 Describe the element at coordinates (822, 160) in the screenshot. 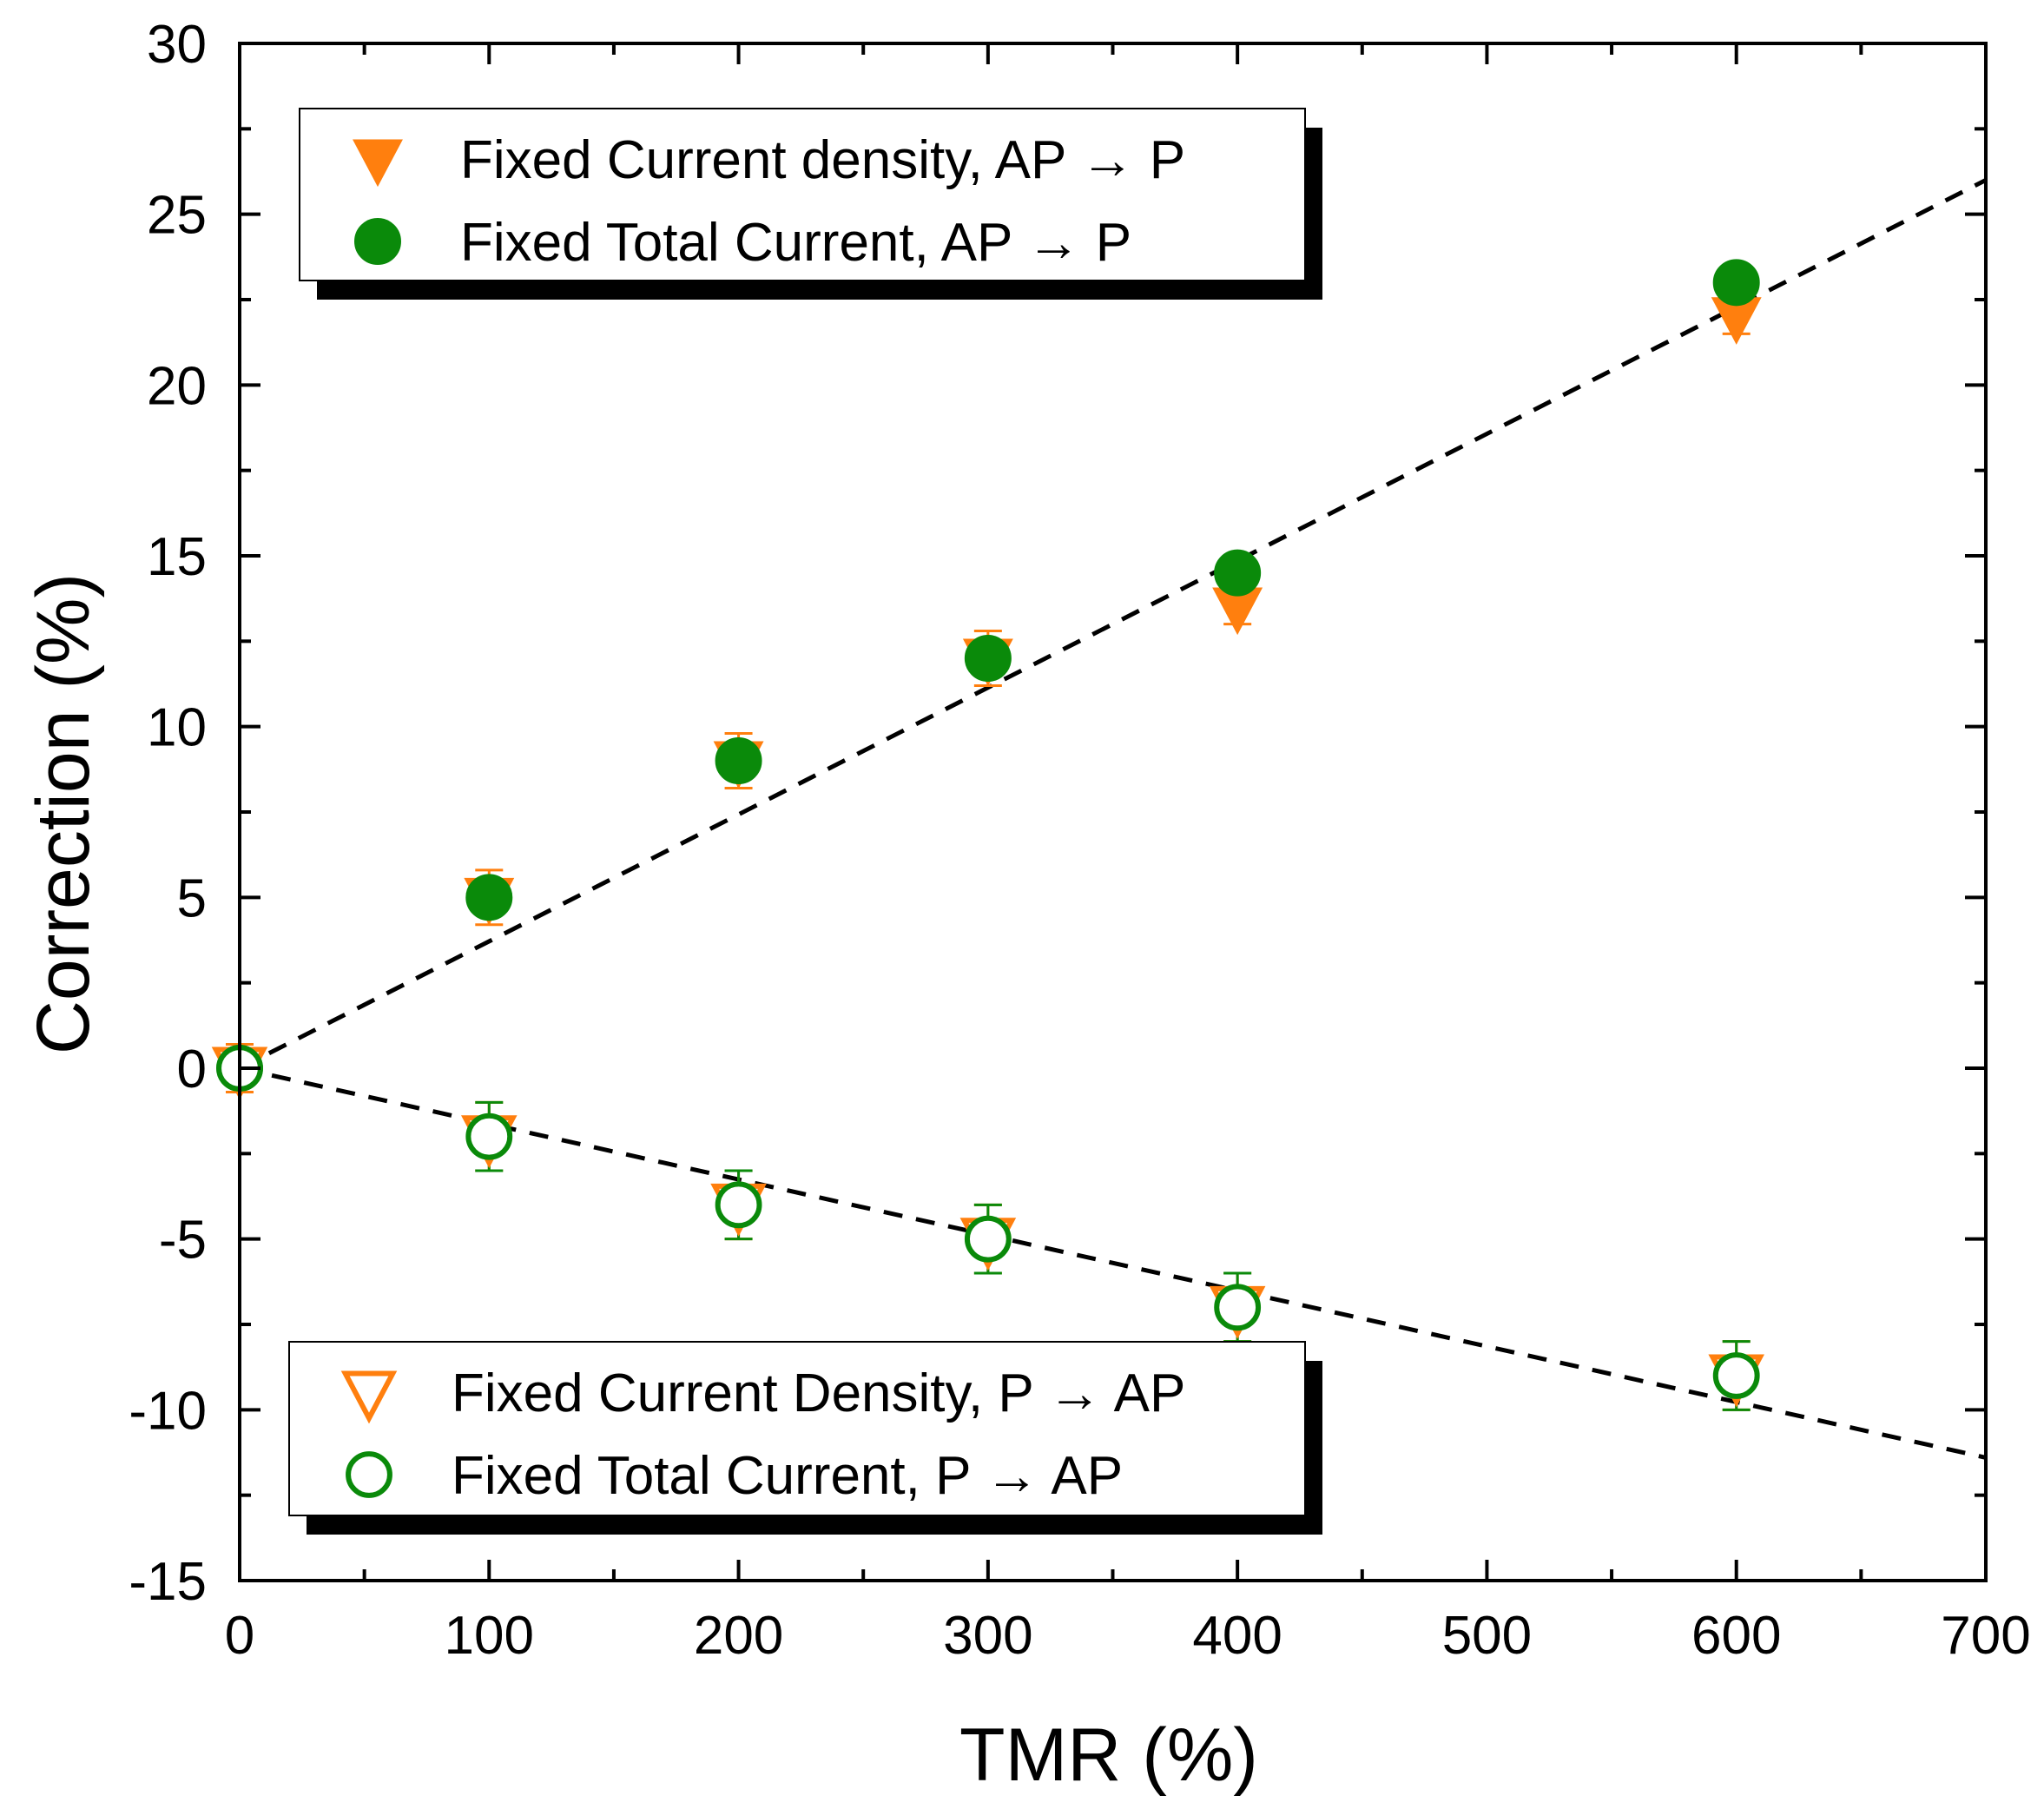

I see `legend-label: Fixed Current density, AP → P` at that location.